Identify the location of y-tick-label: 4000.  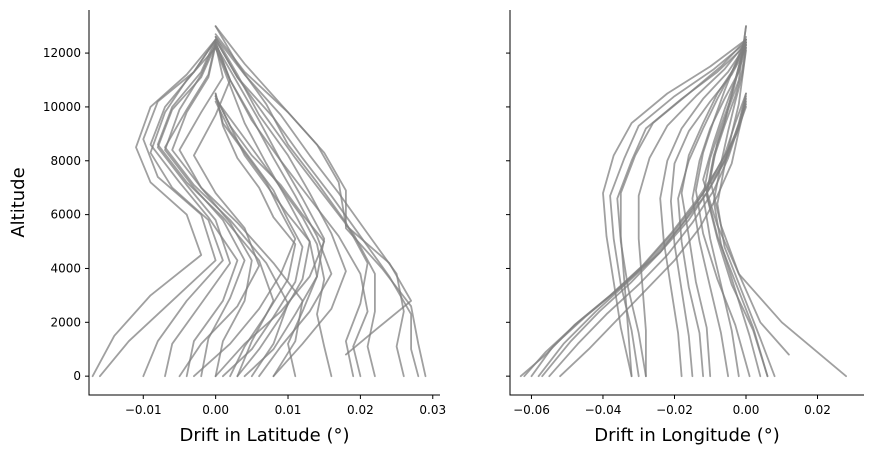
(65, 268).